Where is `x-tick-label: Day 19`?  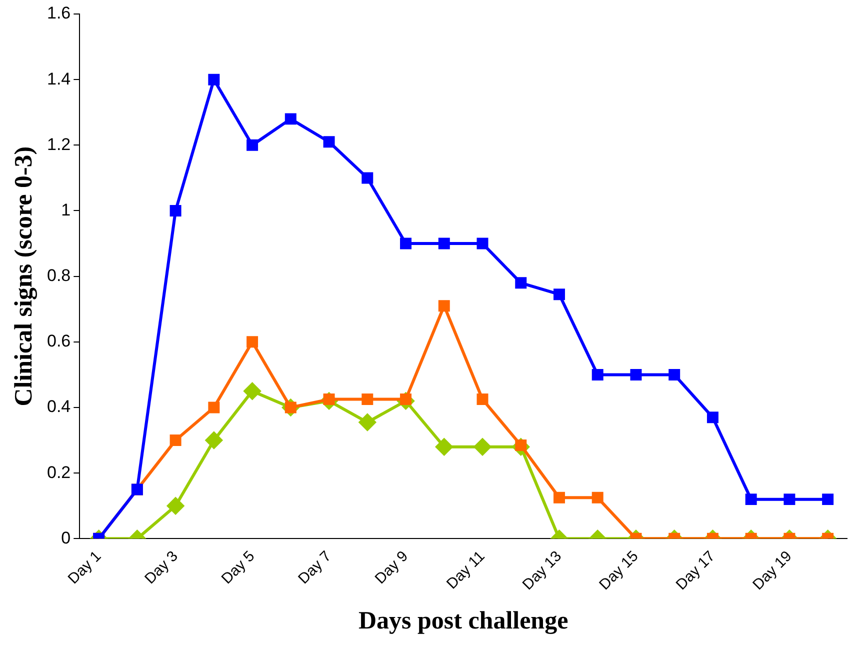 x-tick-label: Day 19 is located at coordinates (773, 571).